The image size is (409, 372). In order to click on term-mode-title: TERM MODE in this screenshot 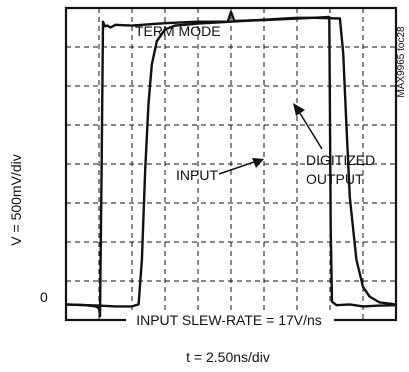, I will do `click(178, 31)`.